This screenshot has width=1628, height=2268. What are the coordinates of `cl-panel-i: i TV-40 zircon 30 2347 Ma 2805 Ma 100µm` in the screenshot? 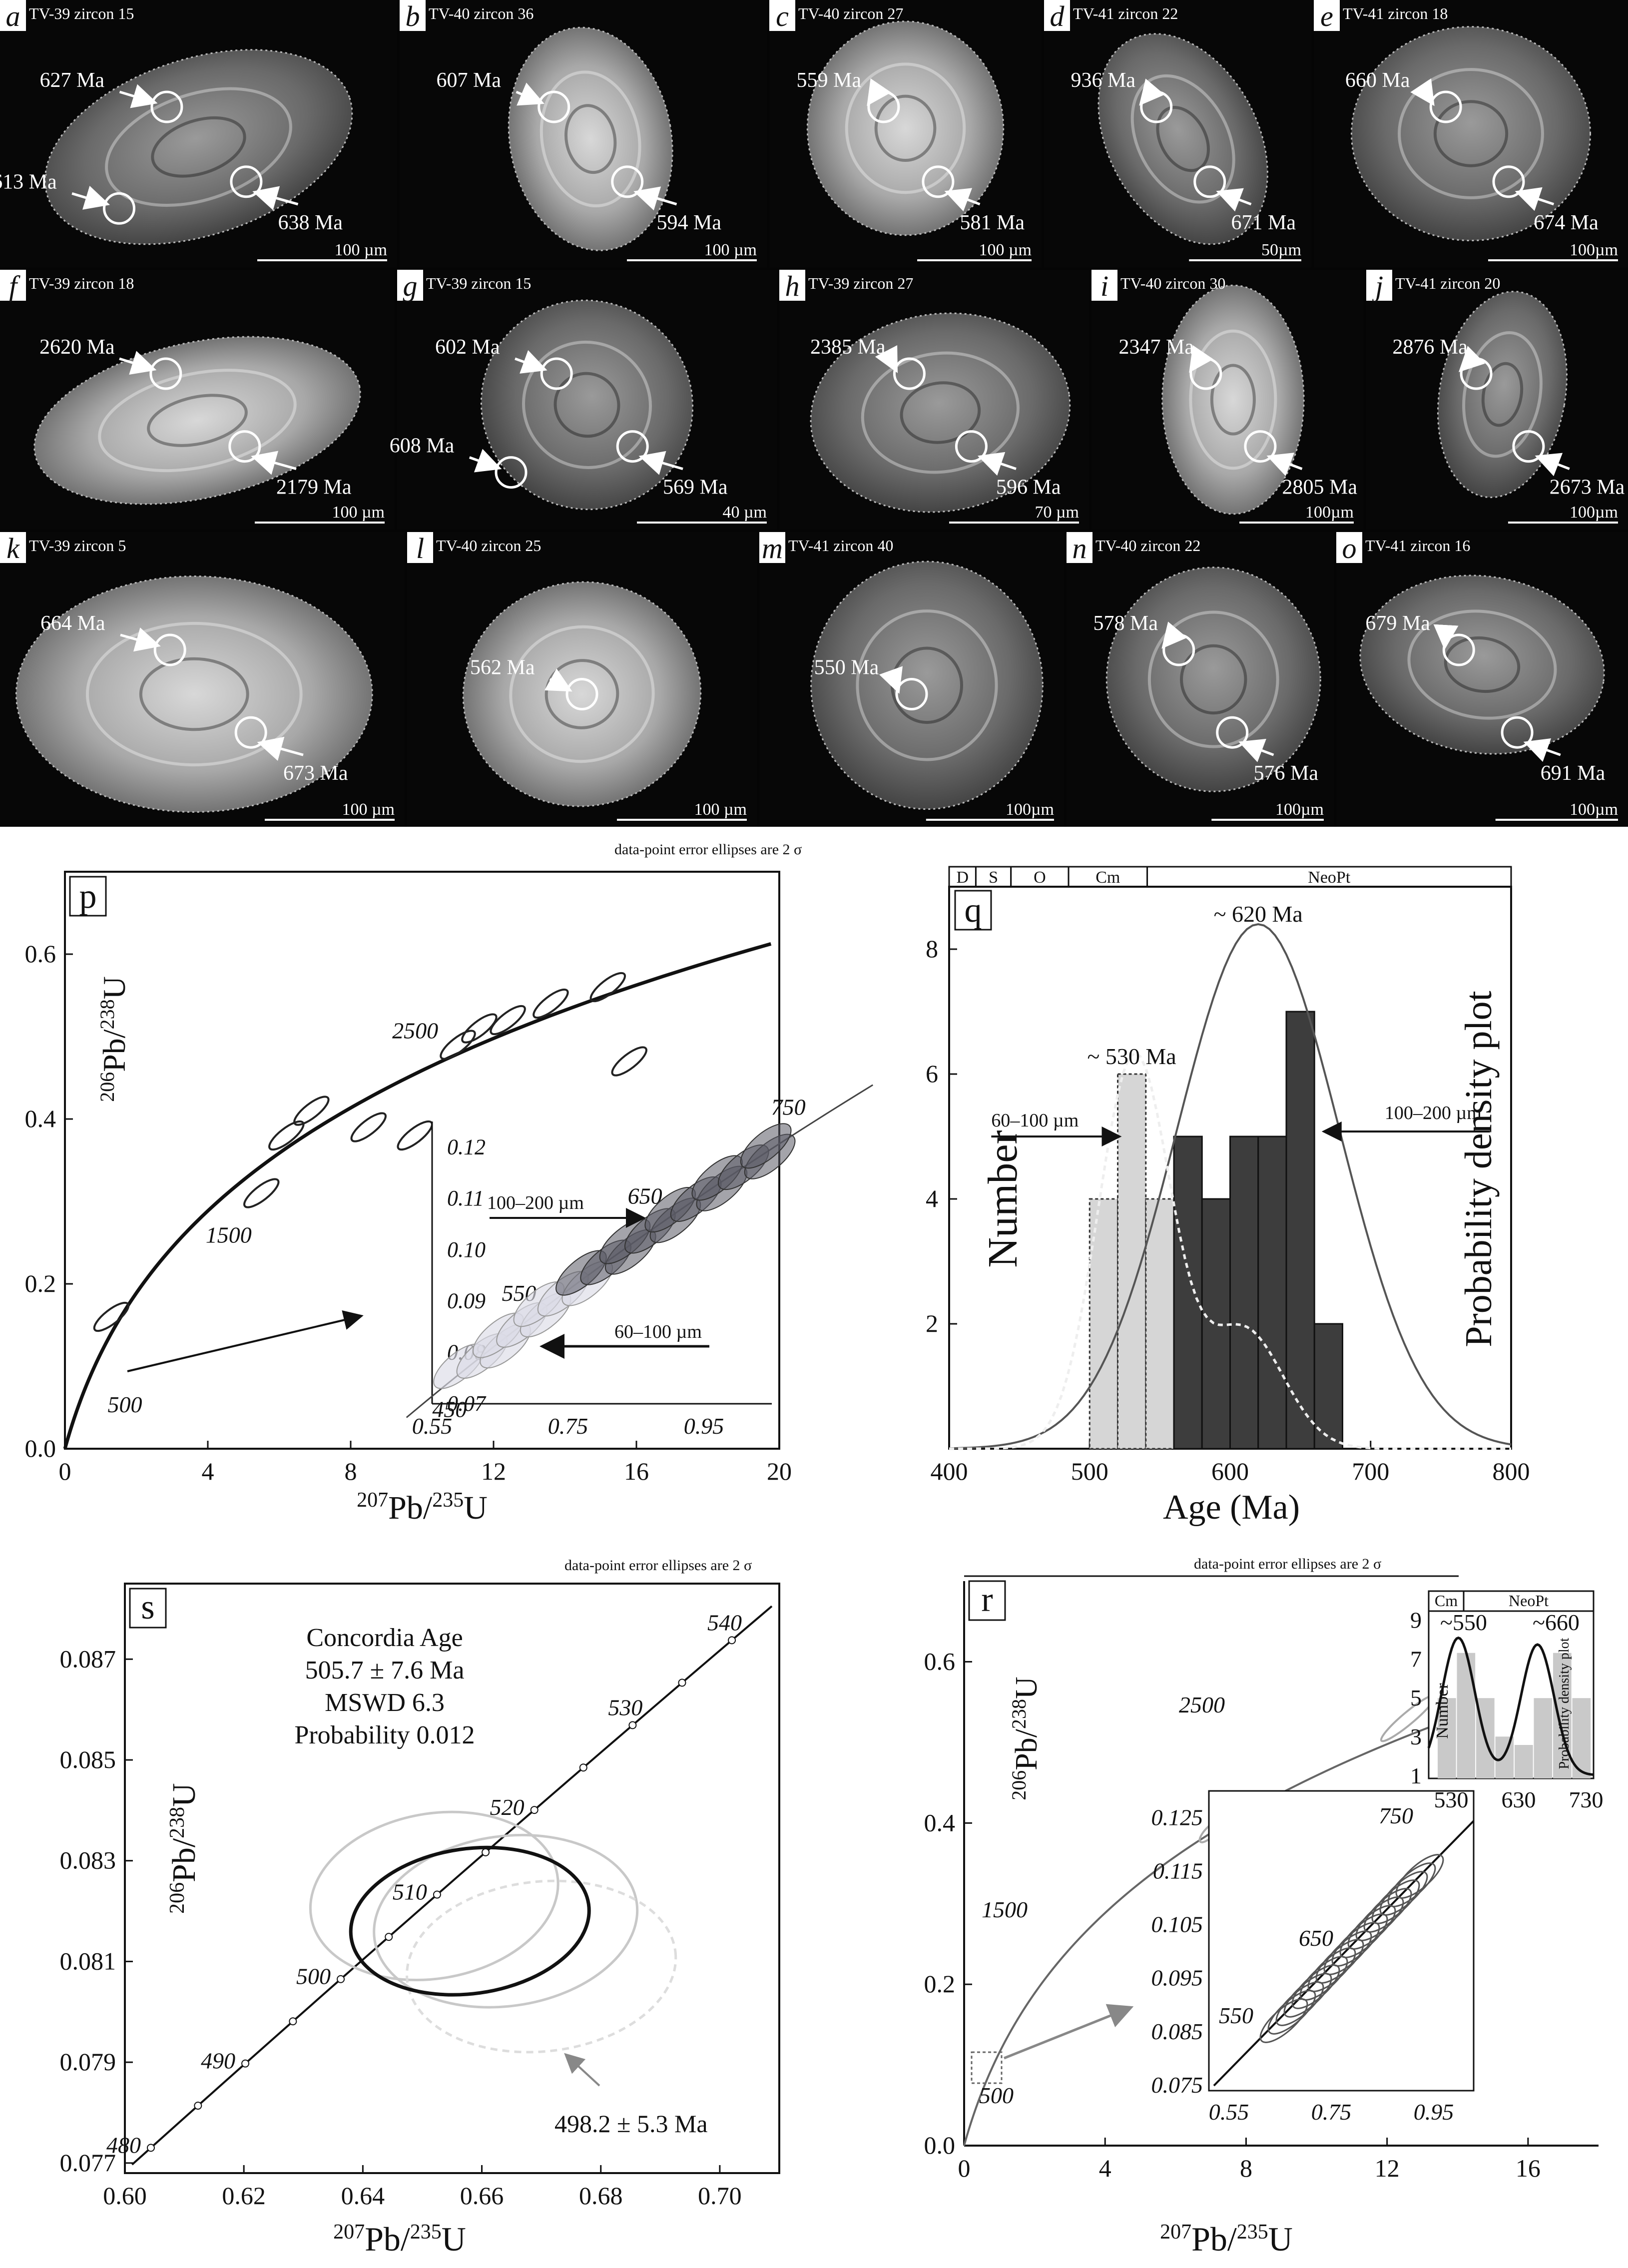 It's located at (1227, 400).